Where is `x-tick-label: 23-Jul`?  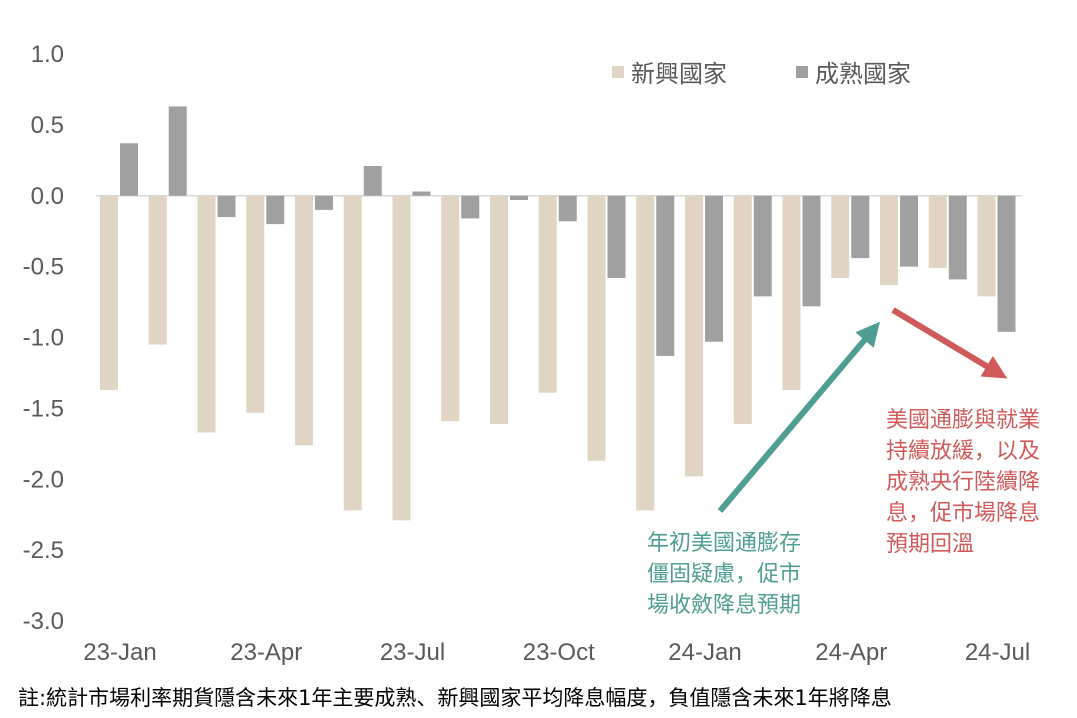 x-tick-label: 23-Jul is located at coordinates (412, 652).